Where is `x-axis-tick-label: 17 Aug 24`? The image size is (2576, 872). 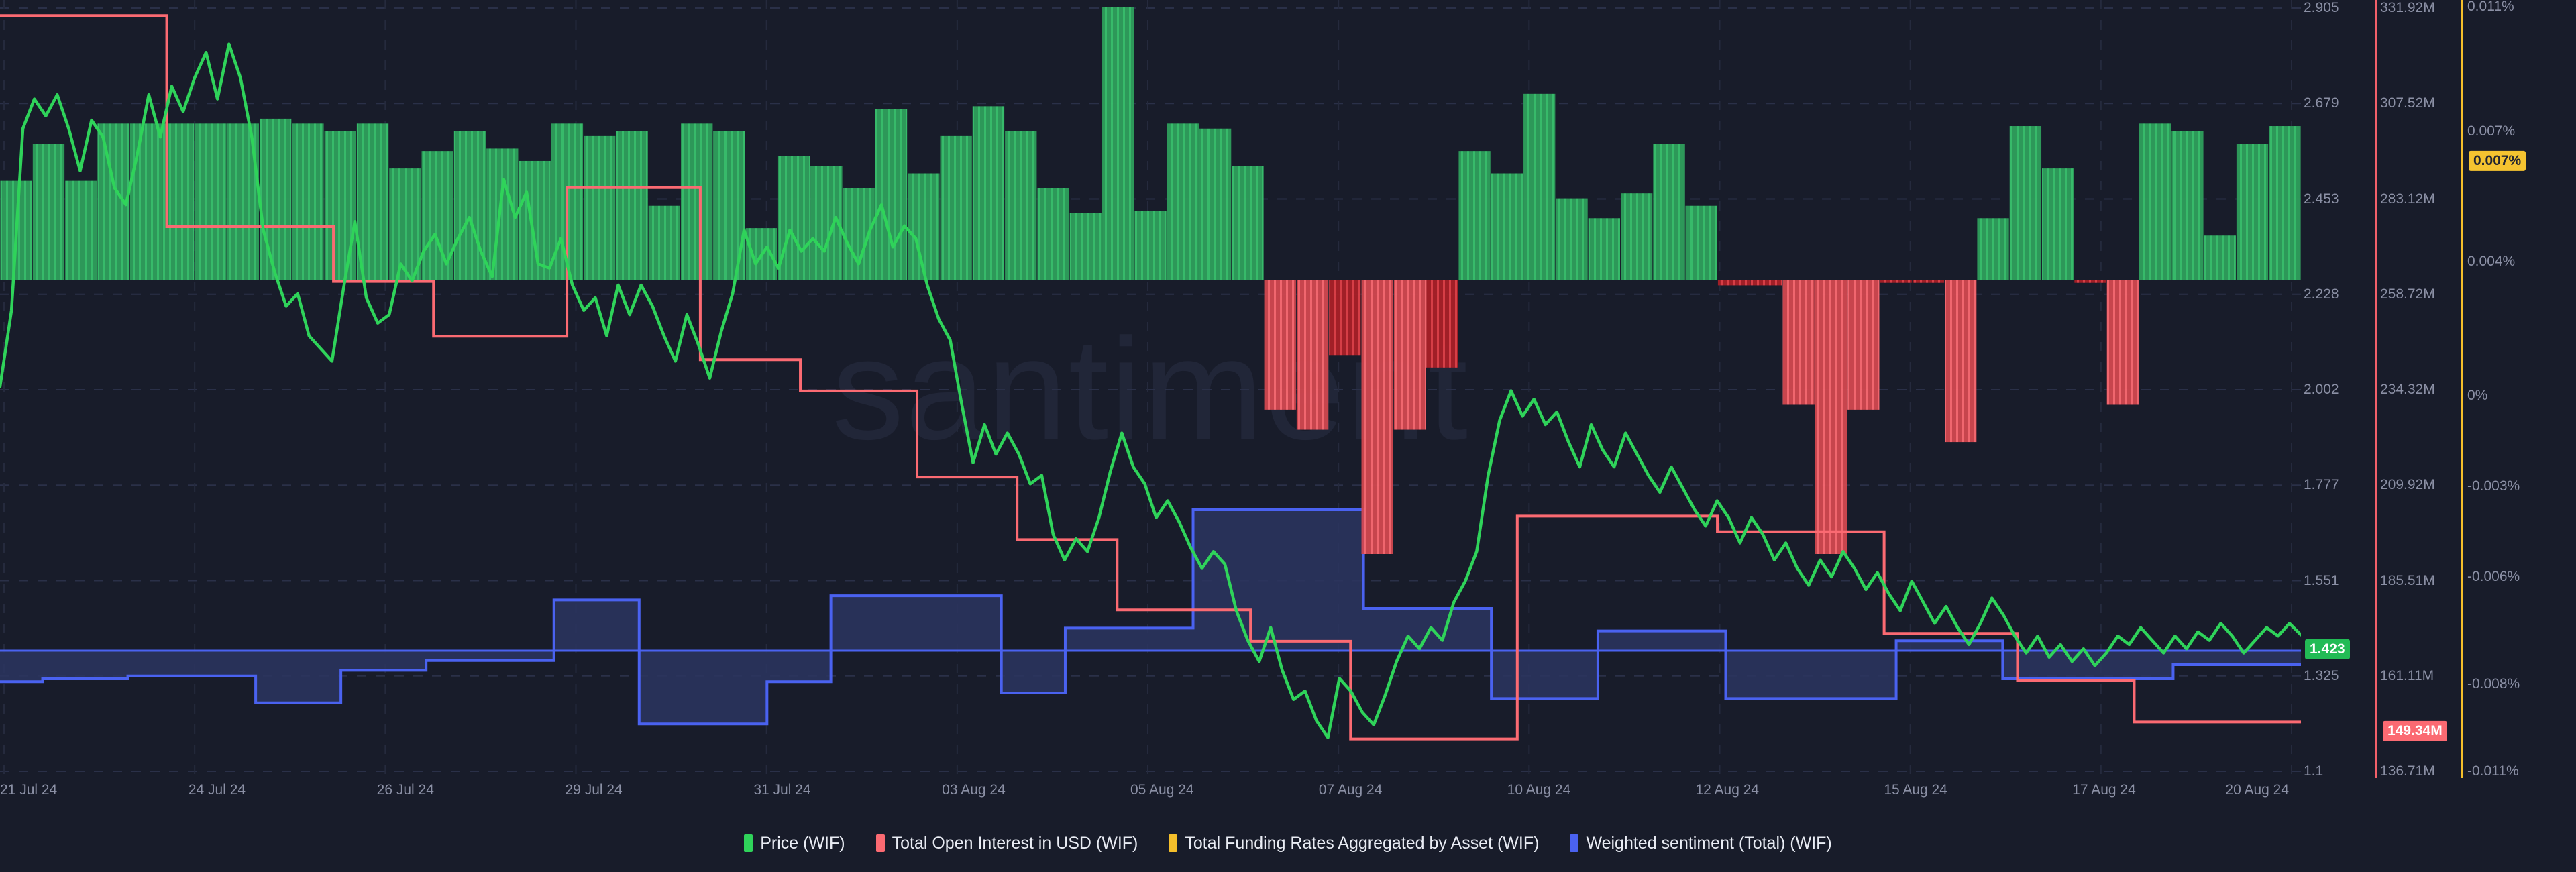
x-axis-tick-label: 17 Aug 24 is located at coordinates (2104, 790).